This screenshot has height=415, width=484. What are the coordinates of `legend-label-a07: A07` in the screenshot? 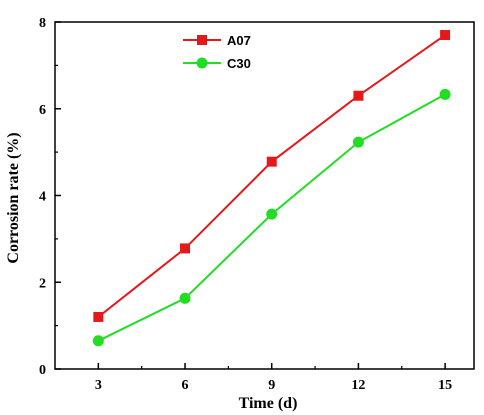 It's located at (239, 40).